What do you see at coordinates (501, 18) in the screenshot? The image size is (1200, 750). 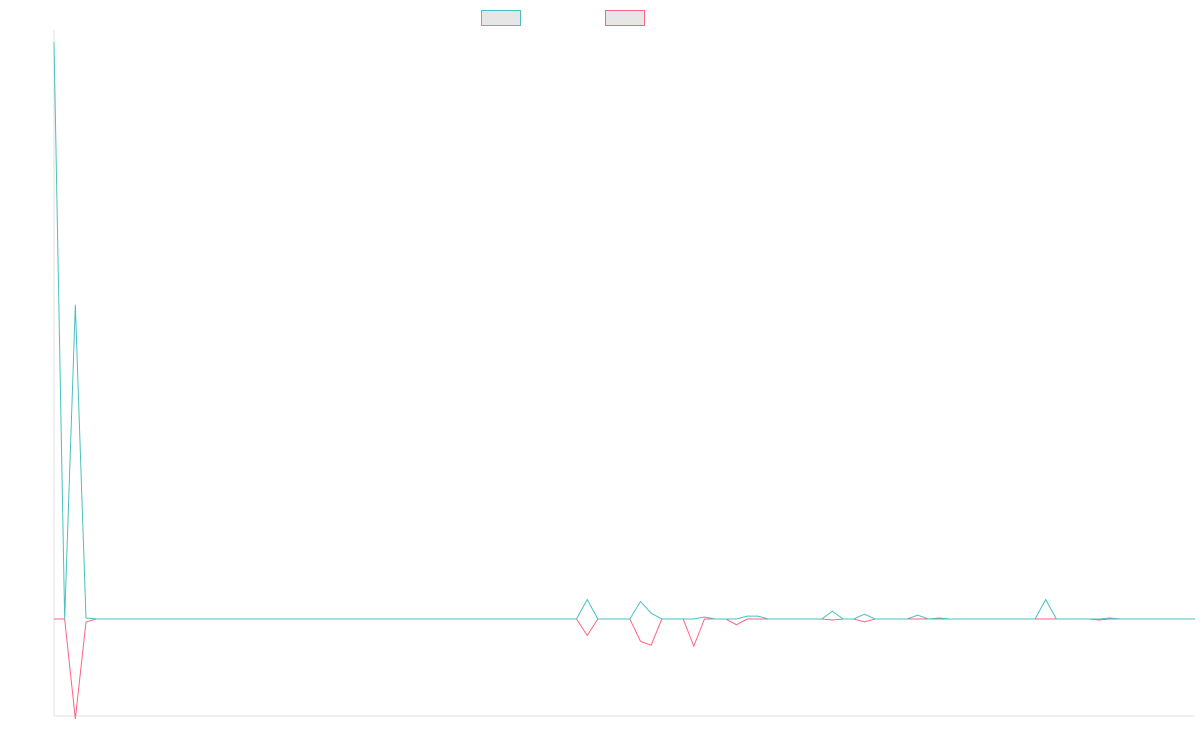 I see `legend-swatch-series-a` at bounding box center [501, 18].